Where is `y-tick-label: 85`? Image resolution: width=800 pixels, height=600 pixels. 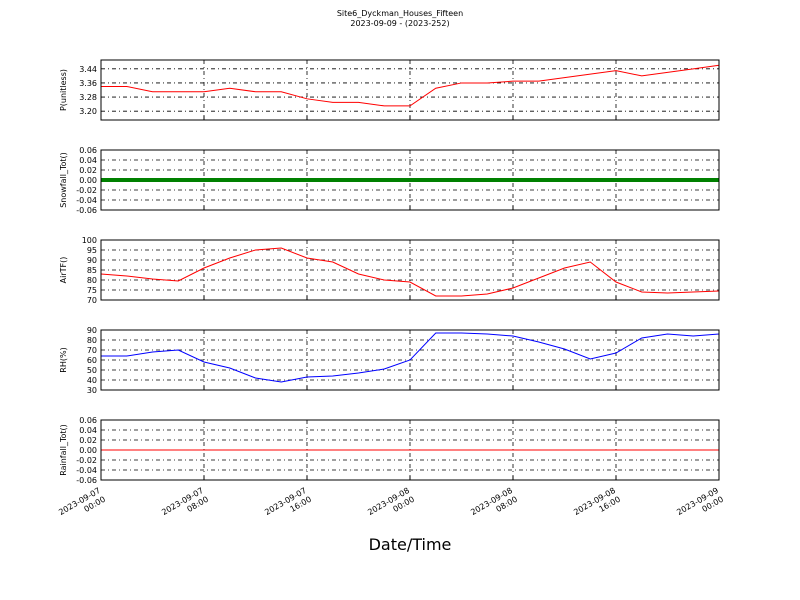
y-tick-label: 85 is located at coordinates (92, 270).